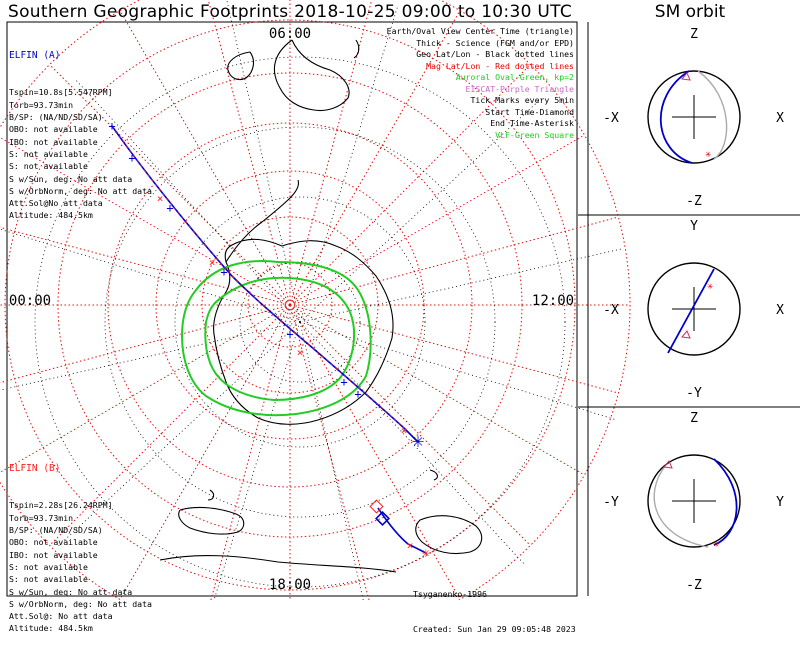  I want to click on start-diamond, so click(382, 518).